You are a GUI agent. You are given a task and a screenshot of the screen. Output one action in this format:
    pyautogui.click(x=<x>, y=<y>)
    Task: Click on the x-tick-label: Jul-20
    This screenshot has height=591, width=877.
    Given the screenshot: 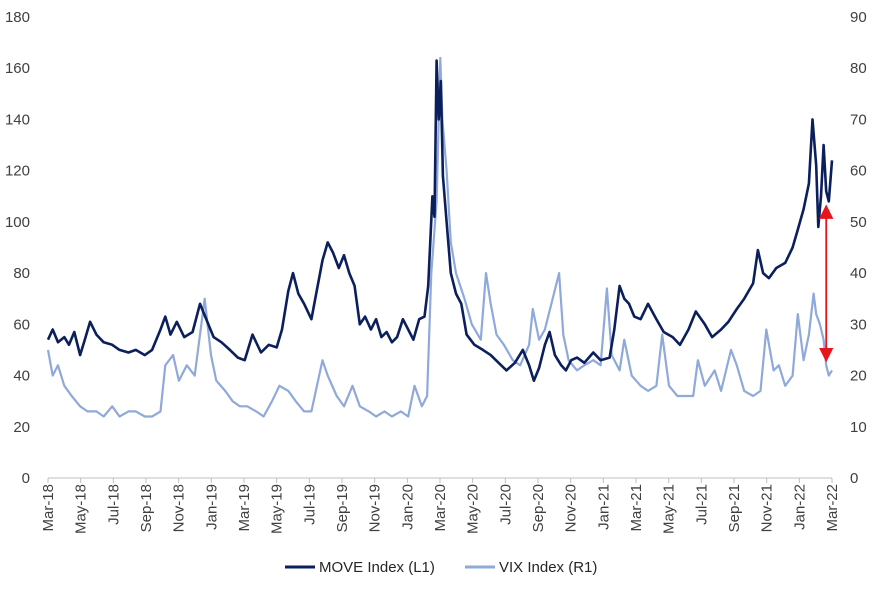 What is the action you would take?
    pyautogui.click(x=505, y=504)
    